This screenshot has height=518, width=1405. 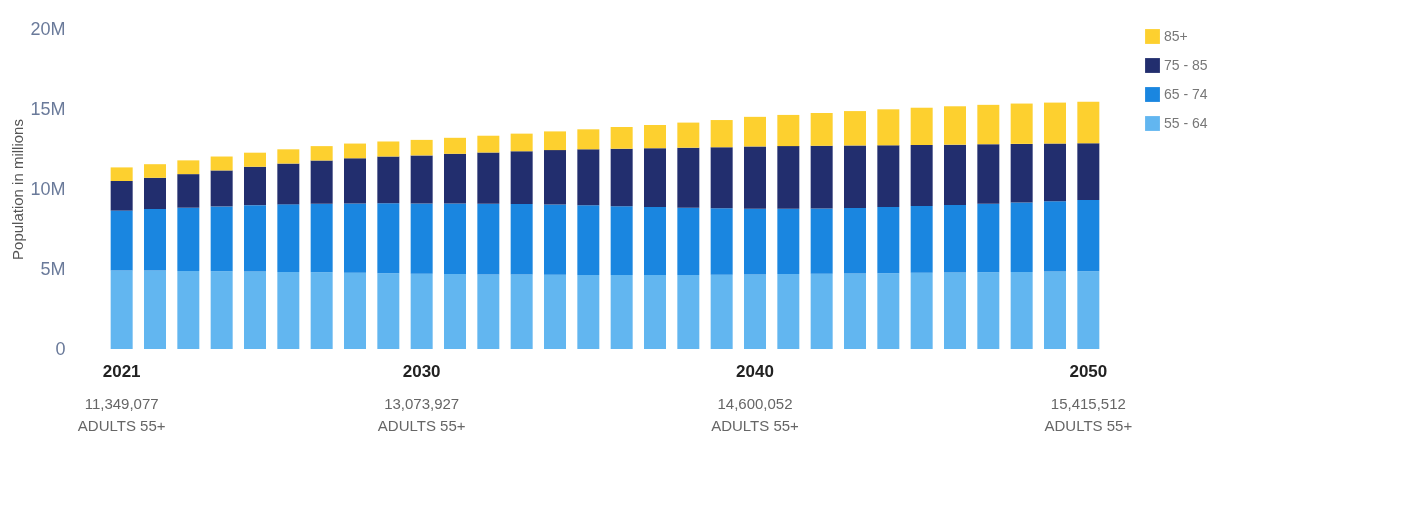 I want to click on legend-label: 55 - 64, so click(x=1186, y=122).